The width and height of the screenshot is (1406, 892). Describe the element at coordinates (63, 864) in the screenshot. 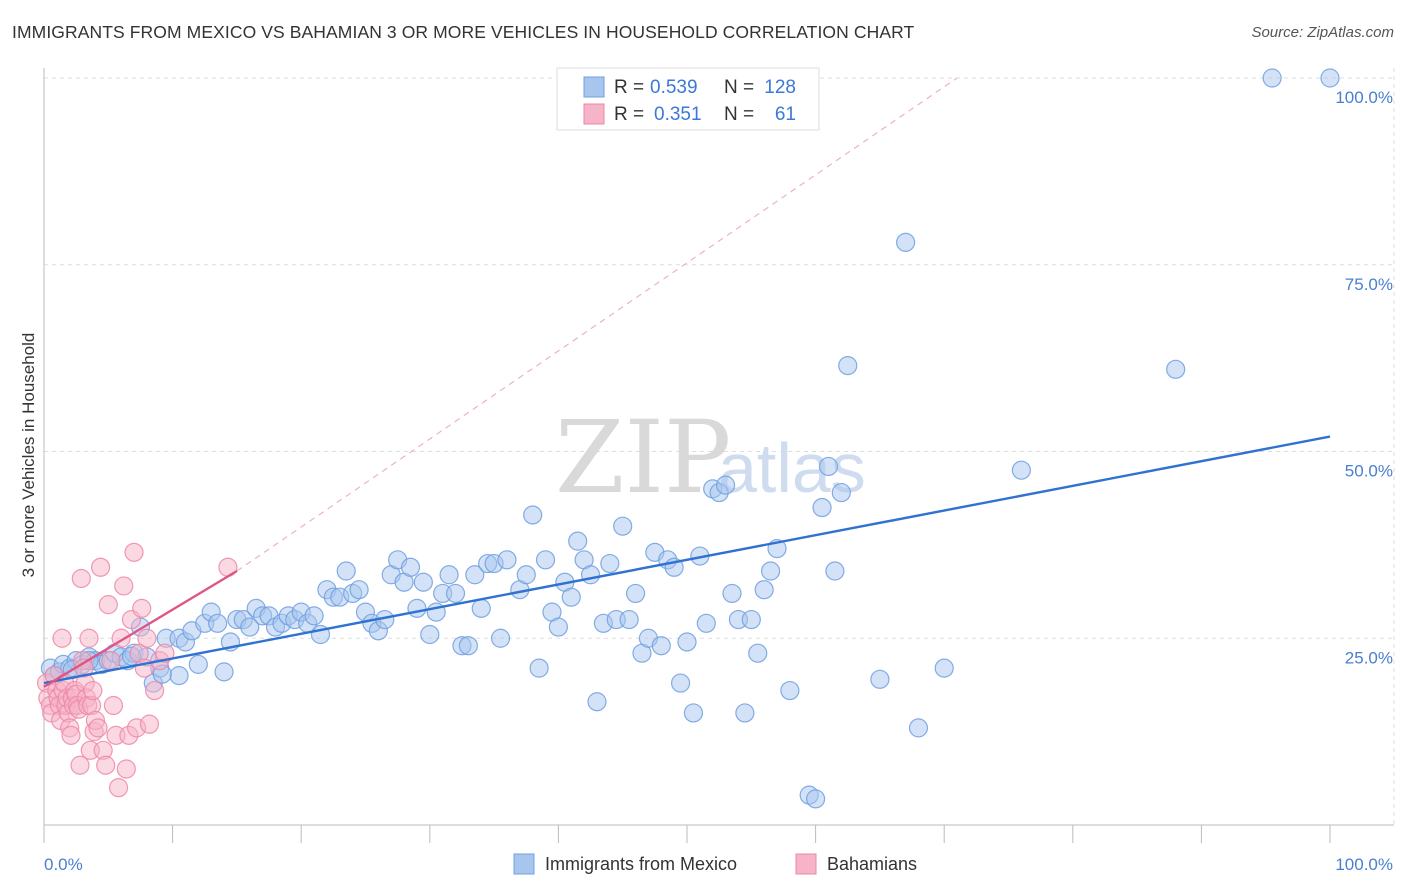

I see `x-tick-label: 0.0%` at that location.